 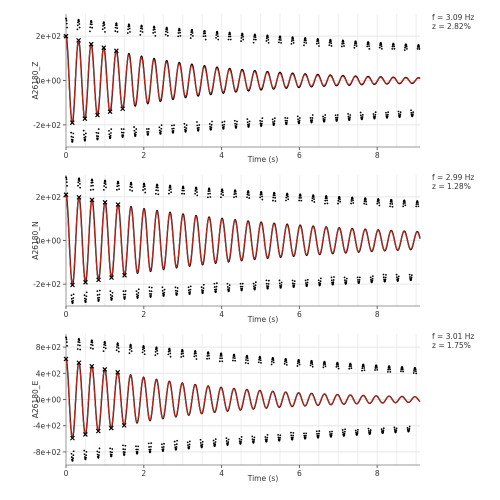 What do you see at coordinates (66, 473) in the screenshot?
I see `x-tick-label: 0` at bounding box center [66, 473].